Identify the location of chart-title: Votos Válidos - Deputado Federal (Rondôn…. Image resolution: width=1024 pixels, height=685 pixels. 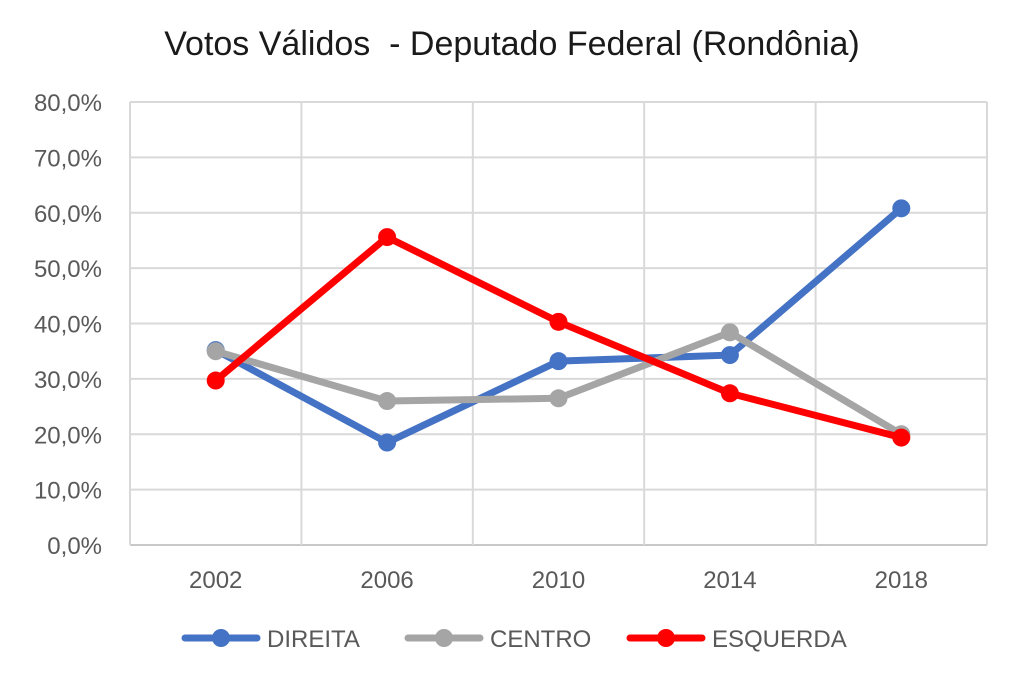
(512, 44).